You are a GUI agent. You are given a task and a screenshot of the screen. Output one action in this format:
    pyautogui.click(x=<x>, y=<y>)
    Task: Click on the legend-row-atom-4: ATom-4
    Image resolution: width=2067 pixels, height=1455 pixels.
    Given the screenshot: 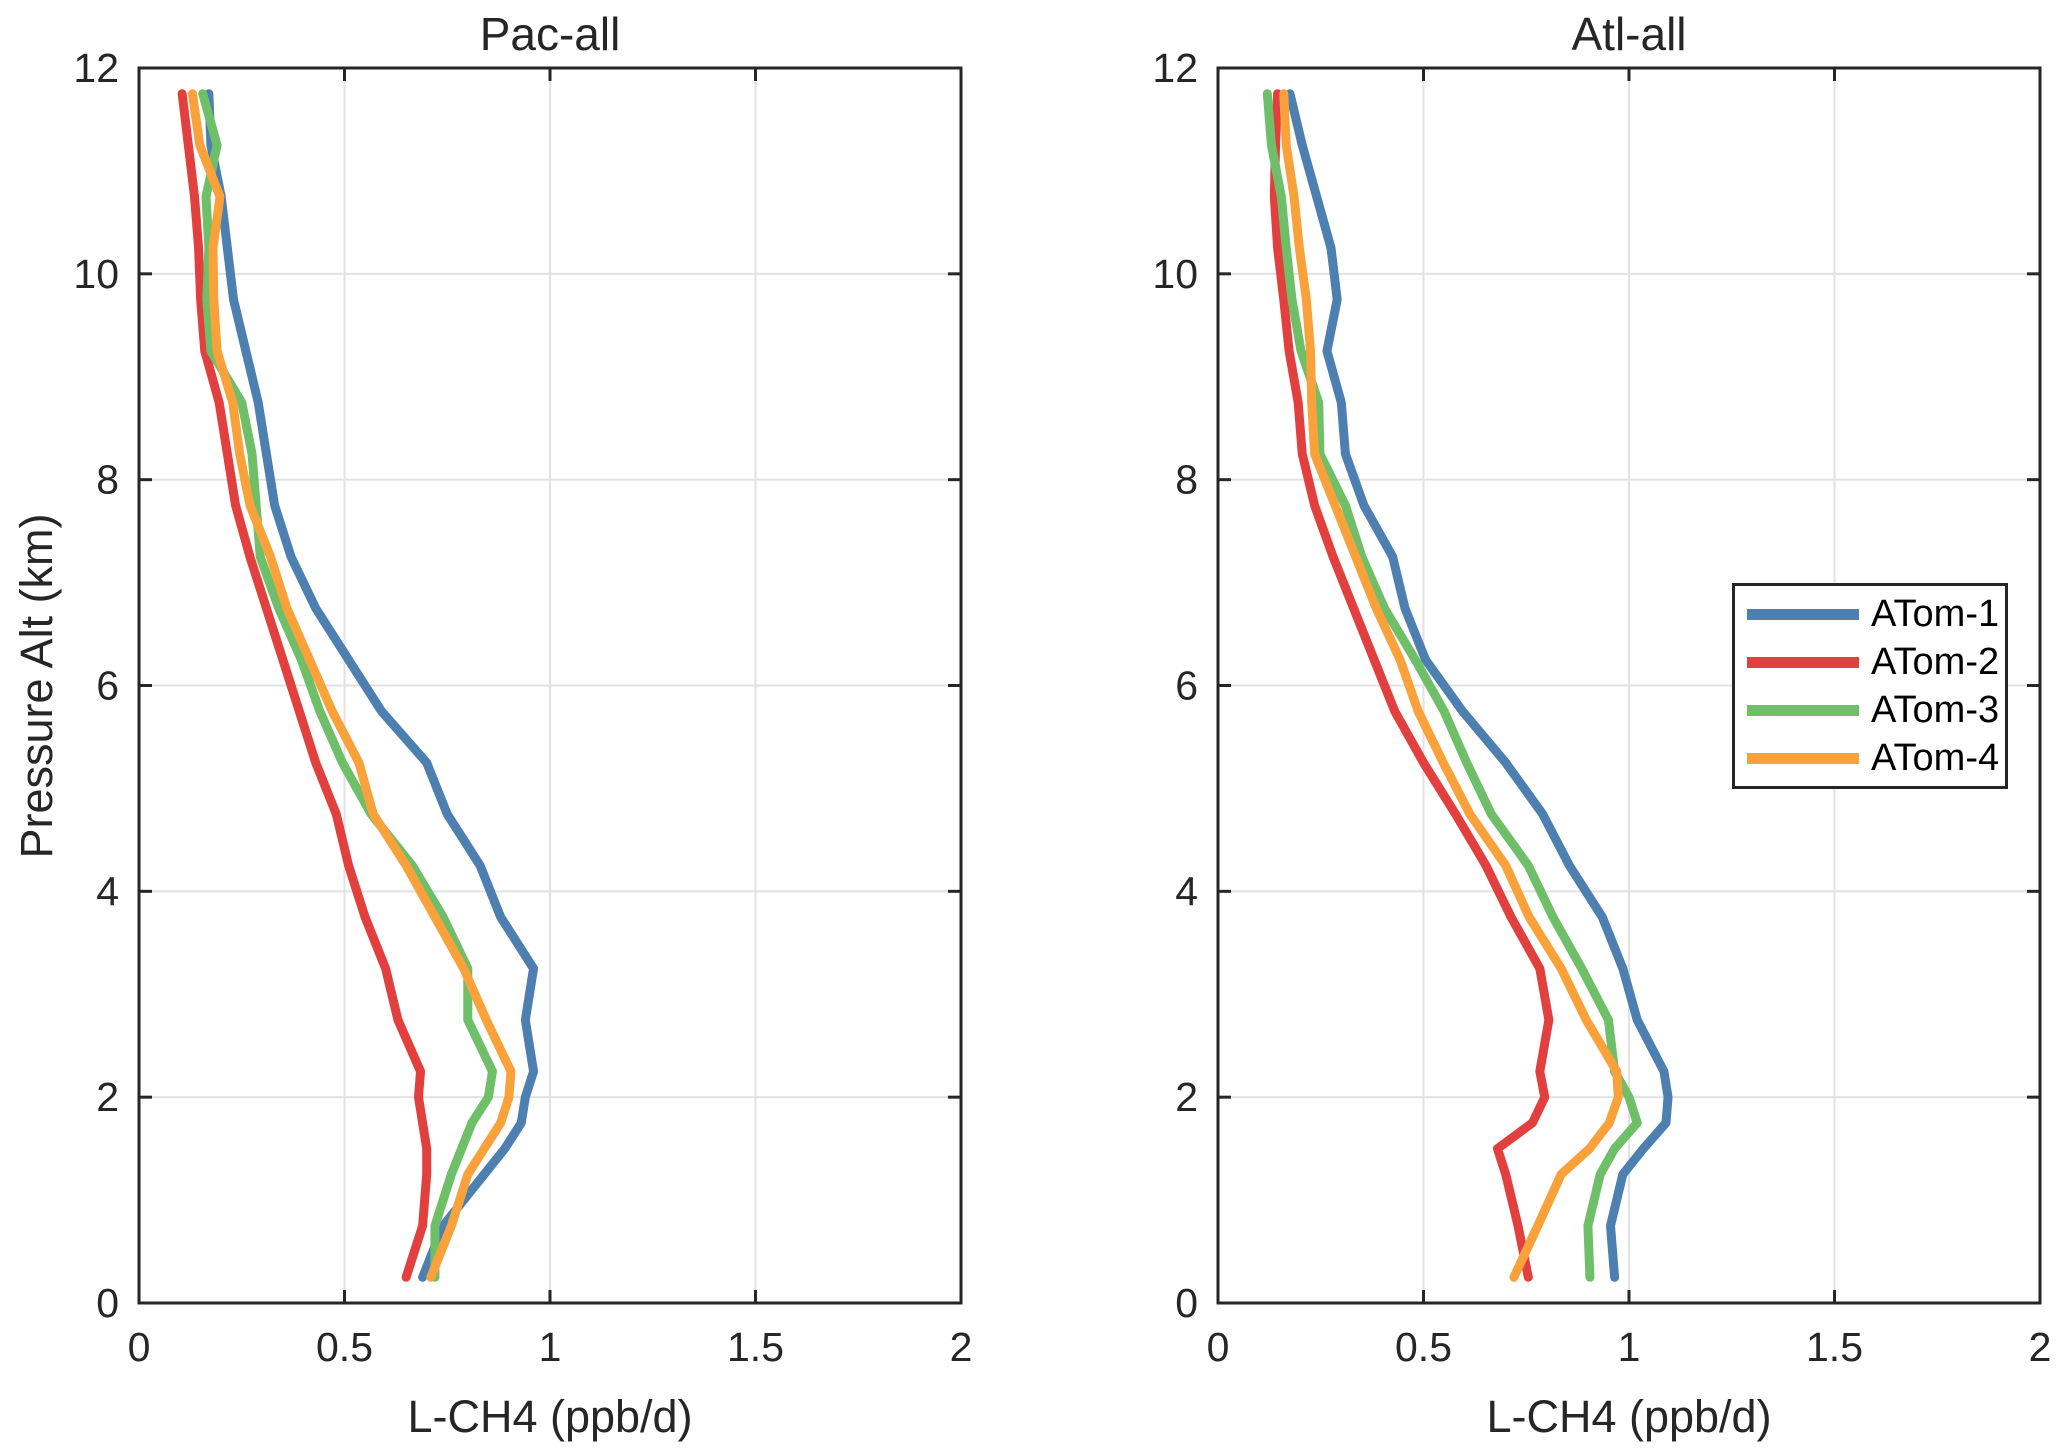 What is the action you would take?
    pyautogui.click(x=1870, y=758)
    